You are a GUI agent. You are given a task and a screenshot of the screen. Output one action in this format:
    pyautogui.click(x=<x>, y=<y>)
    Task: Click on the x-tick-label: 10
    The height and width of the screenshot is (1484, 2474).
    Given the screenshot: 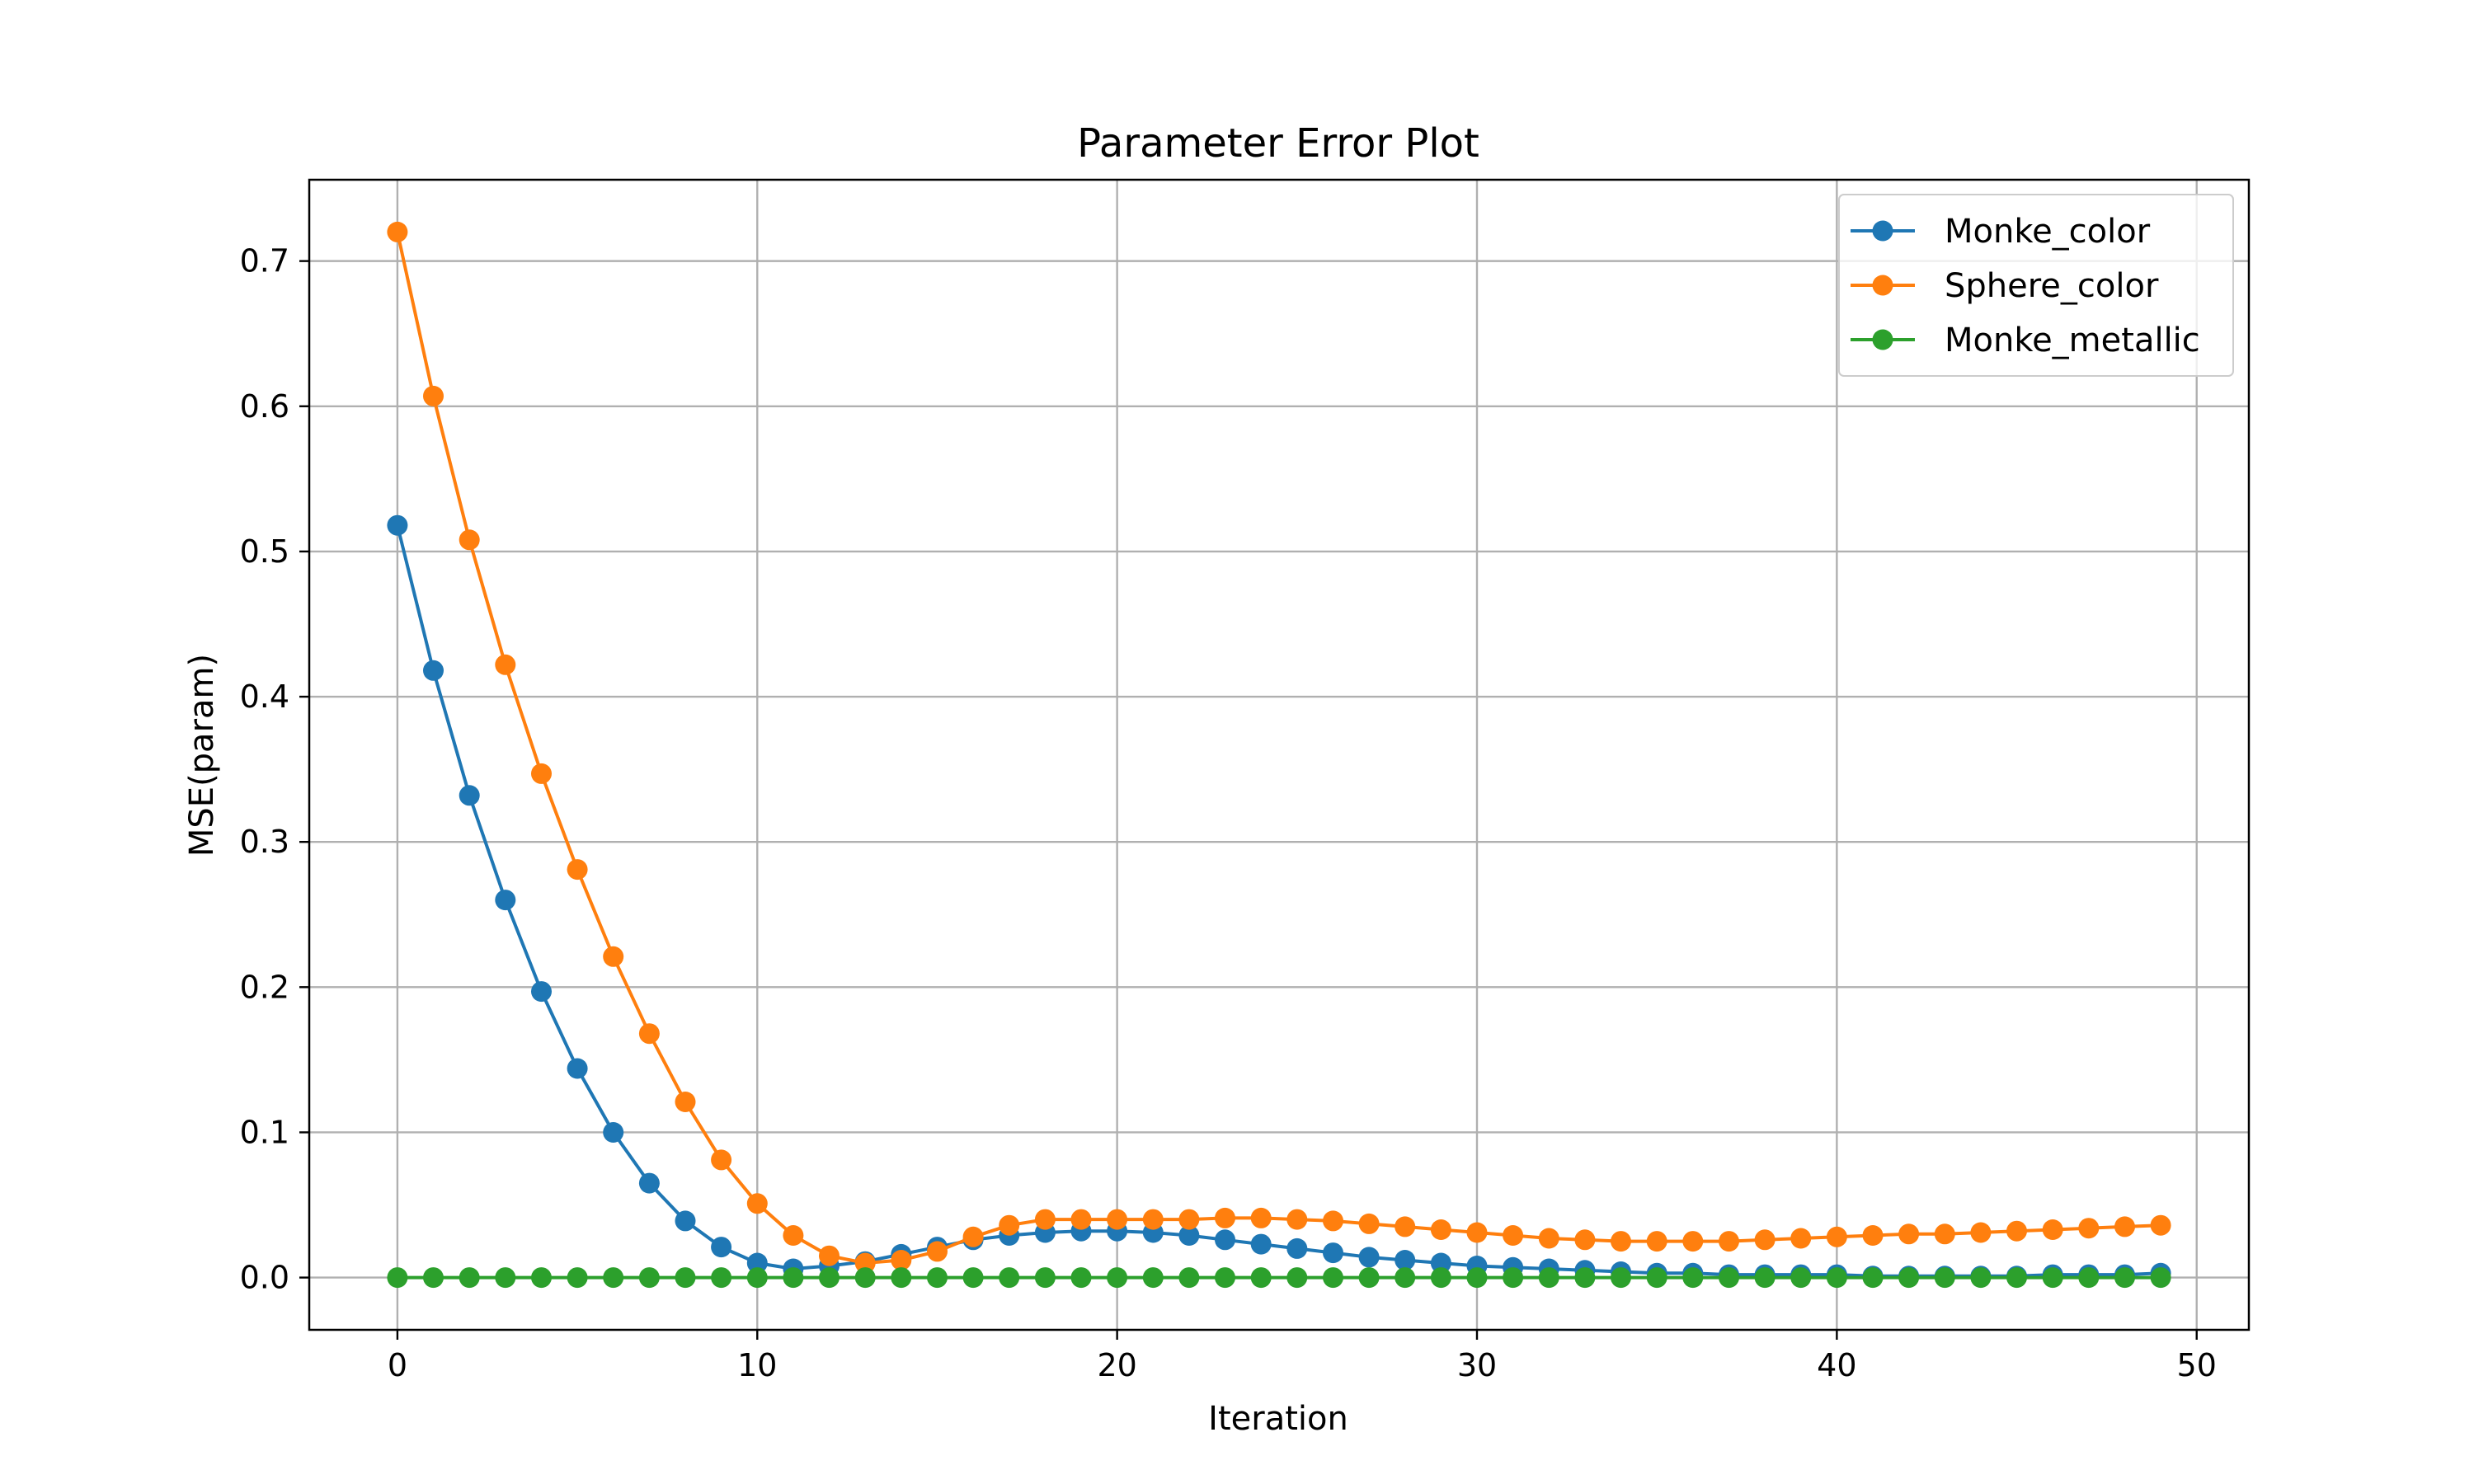 What is the action you would take?
    pyautogui.click(x=757, y=1365)
    